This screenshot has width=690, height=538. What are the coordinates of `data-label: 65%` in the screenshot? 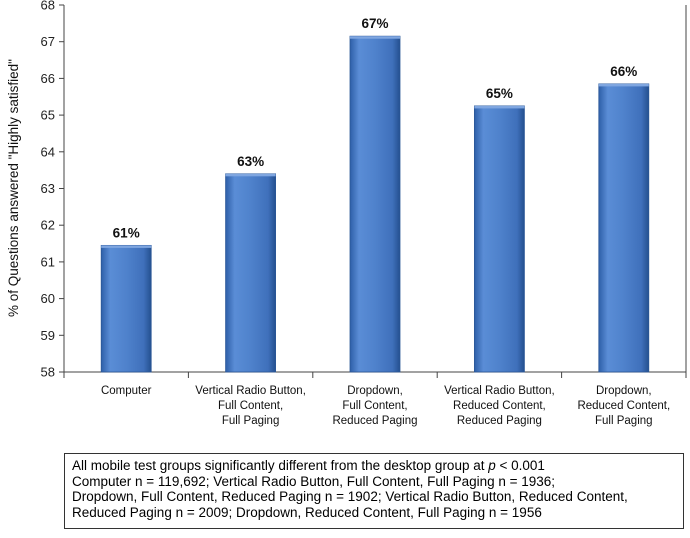 It's located at (499, 93).